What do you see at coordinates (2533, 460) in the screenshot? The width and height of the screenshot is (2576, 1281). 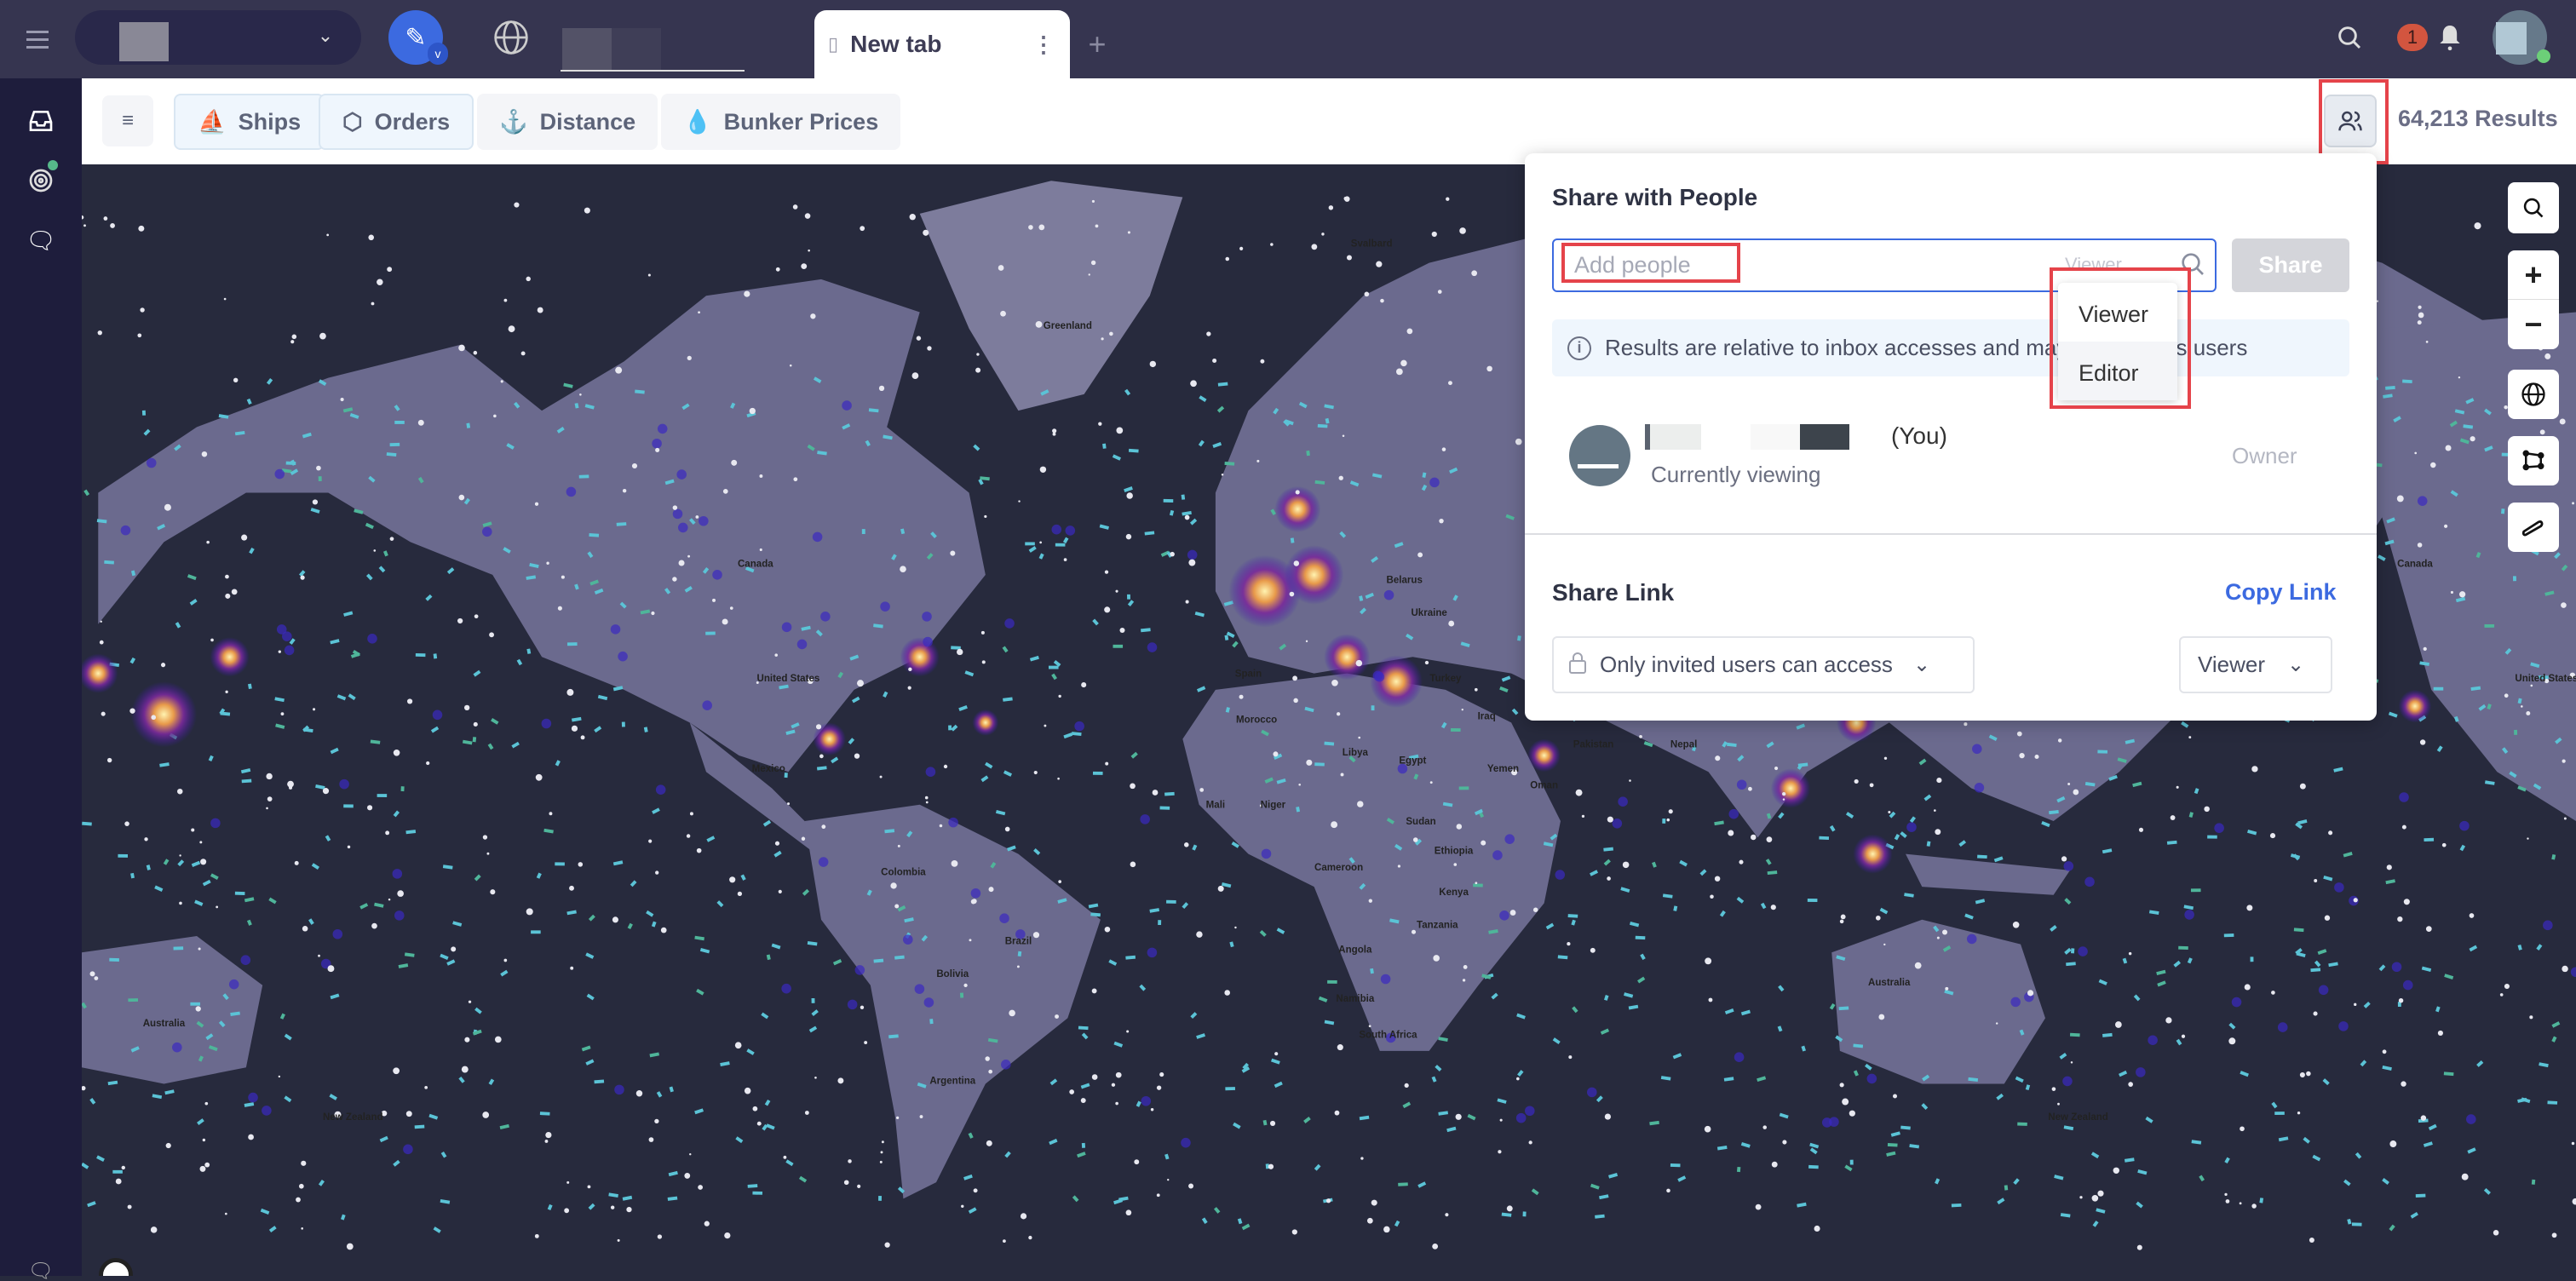 I see `draw-polygon-button` at bounding box center [2533, 460].